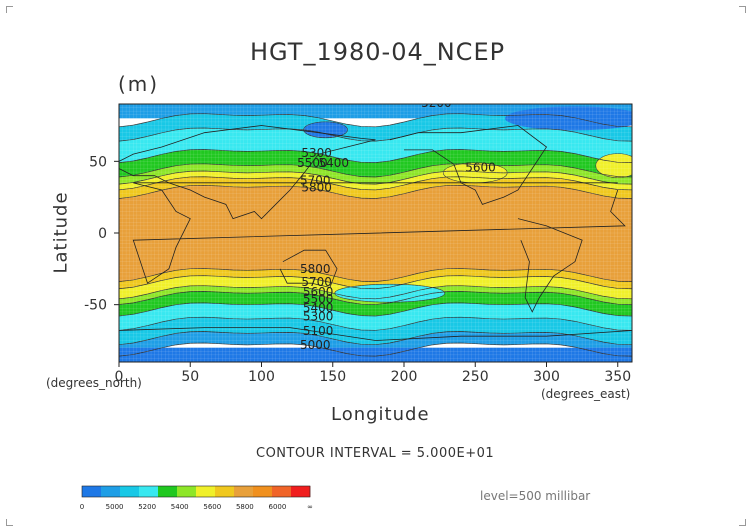  I want to click on x-axis-label: Longitude, so click(380, 414).